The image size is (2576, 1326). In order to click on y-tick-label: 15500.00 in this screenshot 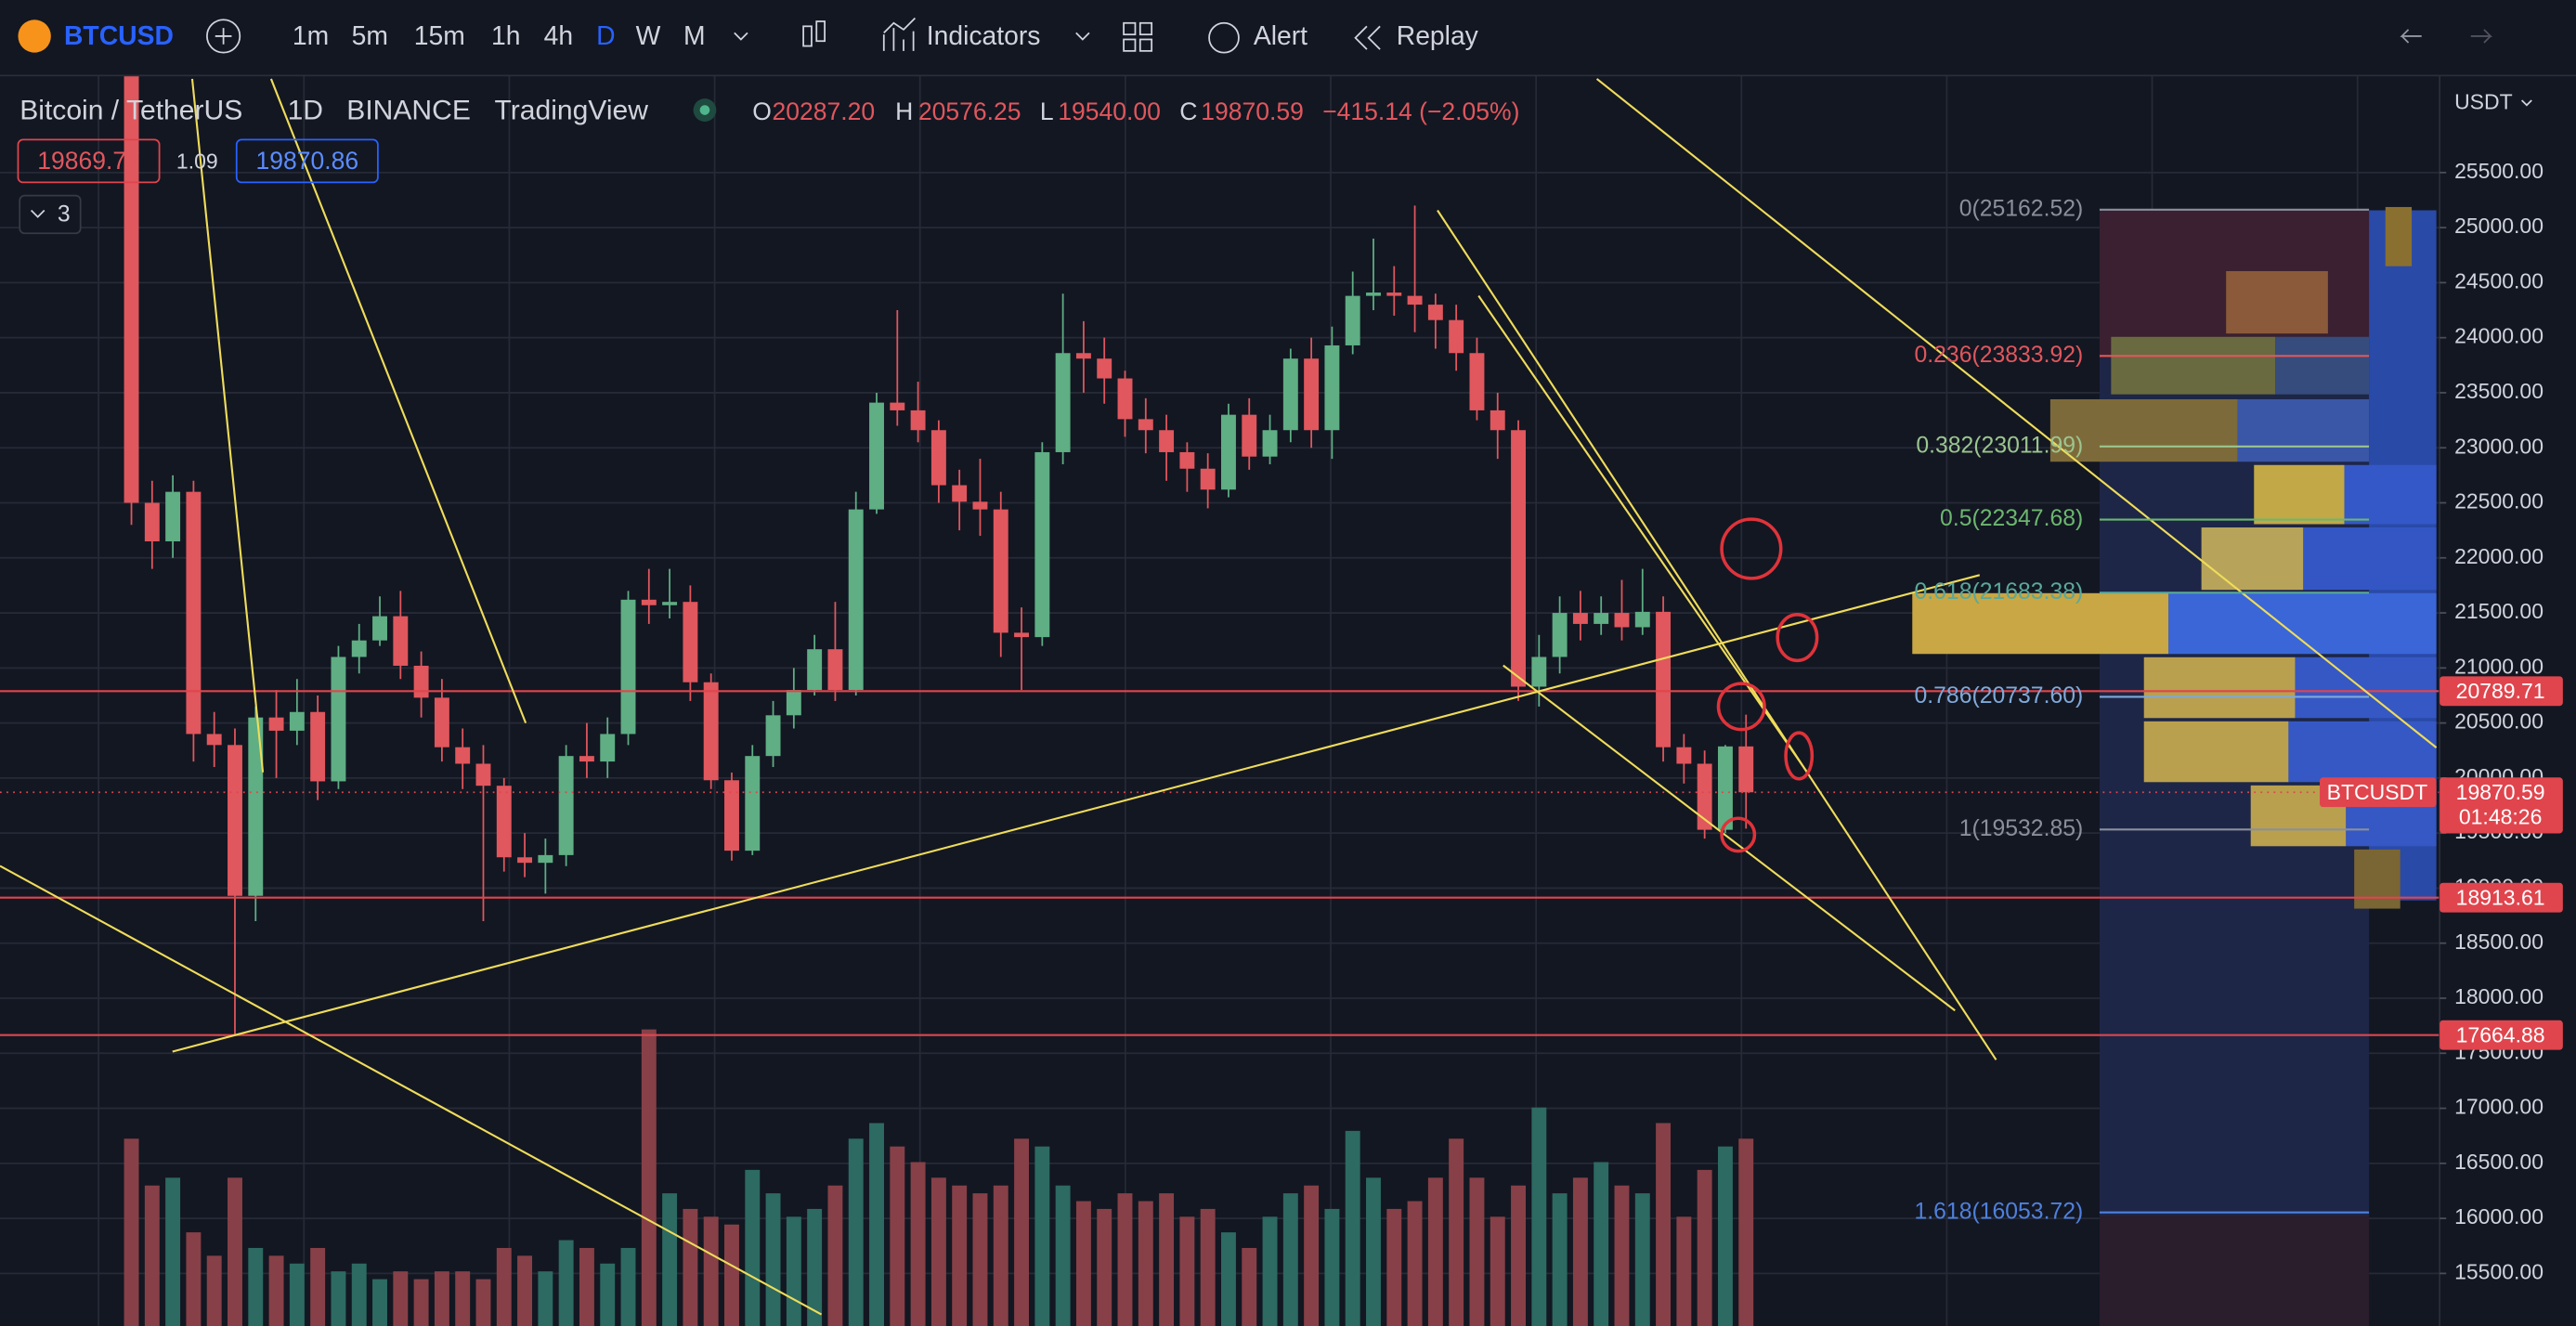, I will do `click(2499, 1271)`.